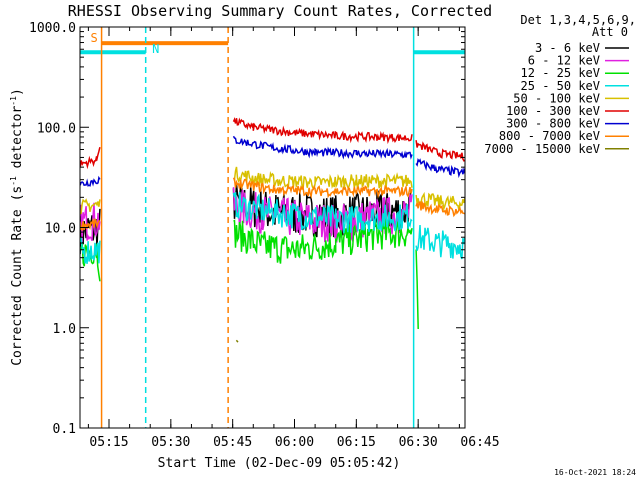 The image size is (640, 480). I want to click on legend-header-line1: Det 1,3,4,5,6,9,, so click(578, 20).